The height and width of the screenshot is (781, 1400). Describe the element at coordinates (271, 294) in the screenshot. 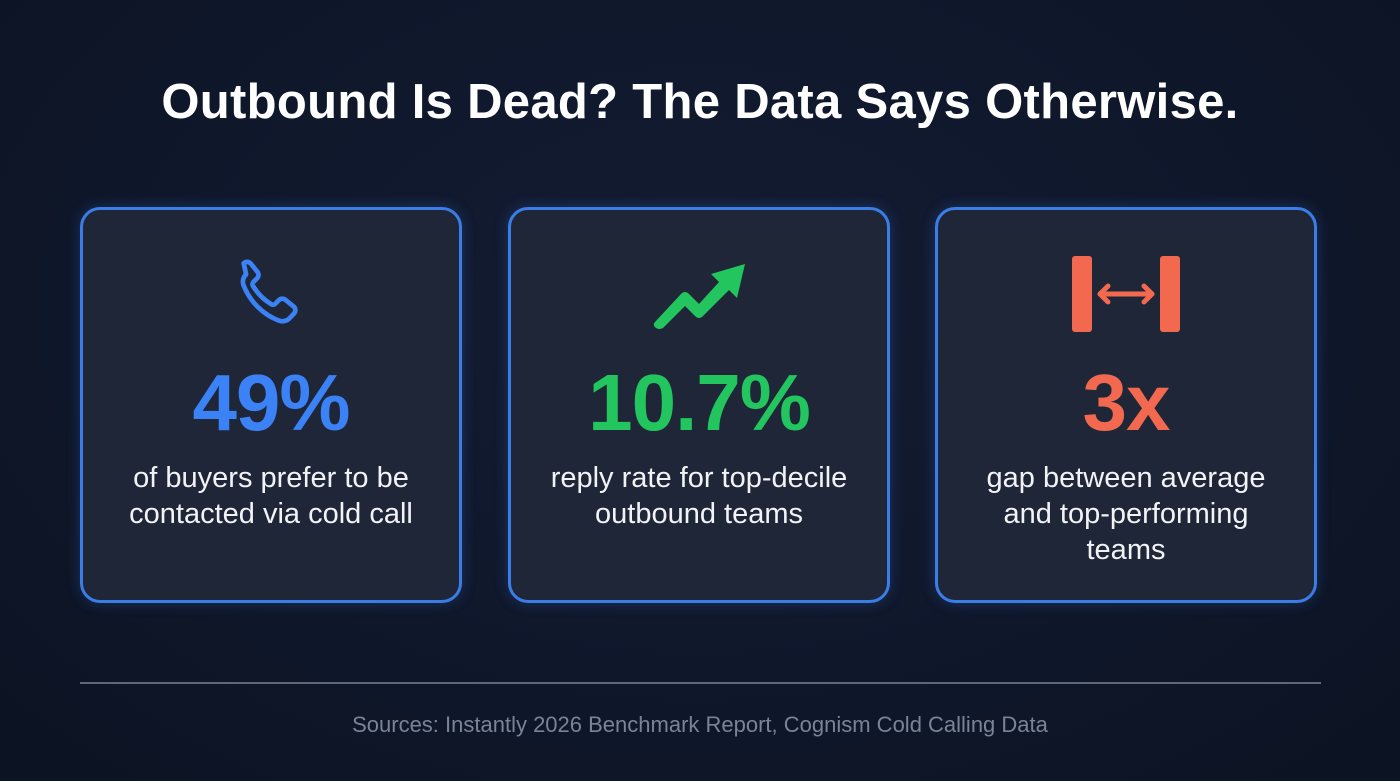

I see `phone-icon` at that location.